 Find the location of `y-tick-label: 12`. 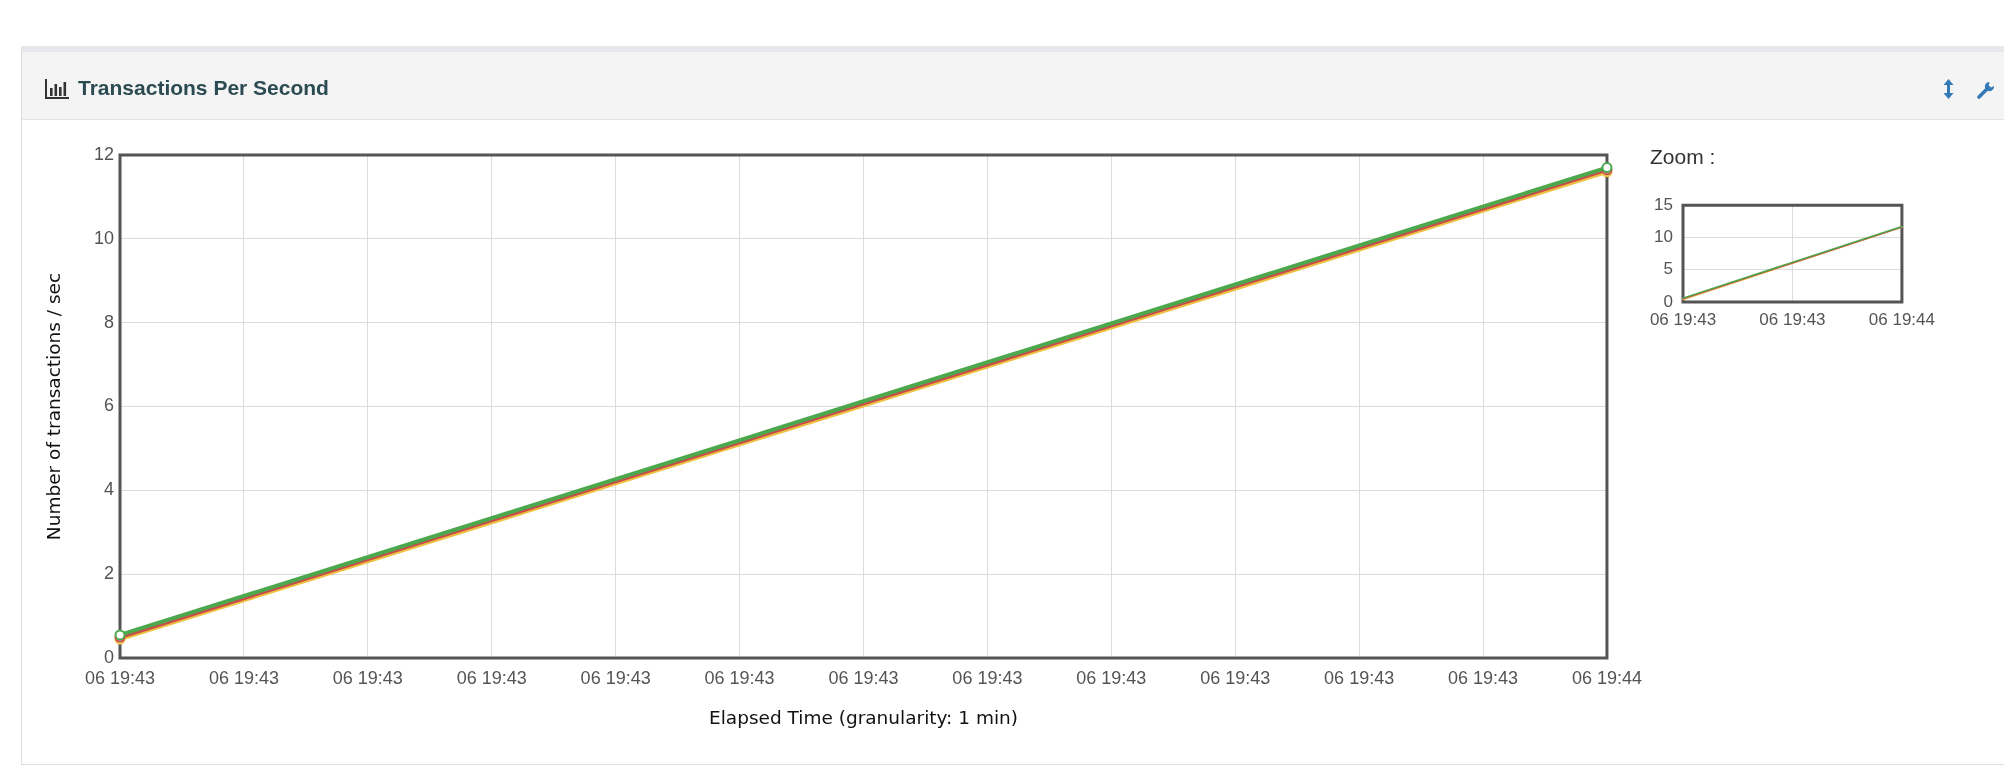

y-tick-label: 12 is located at coordinates (103, 153).